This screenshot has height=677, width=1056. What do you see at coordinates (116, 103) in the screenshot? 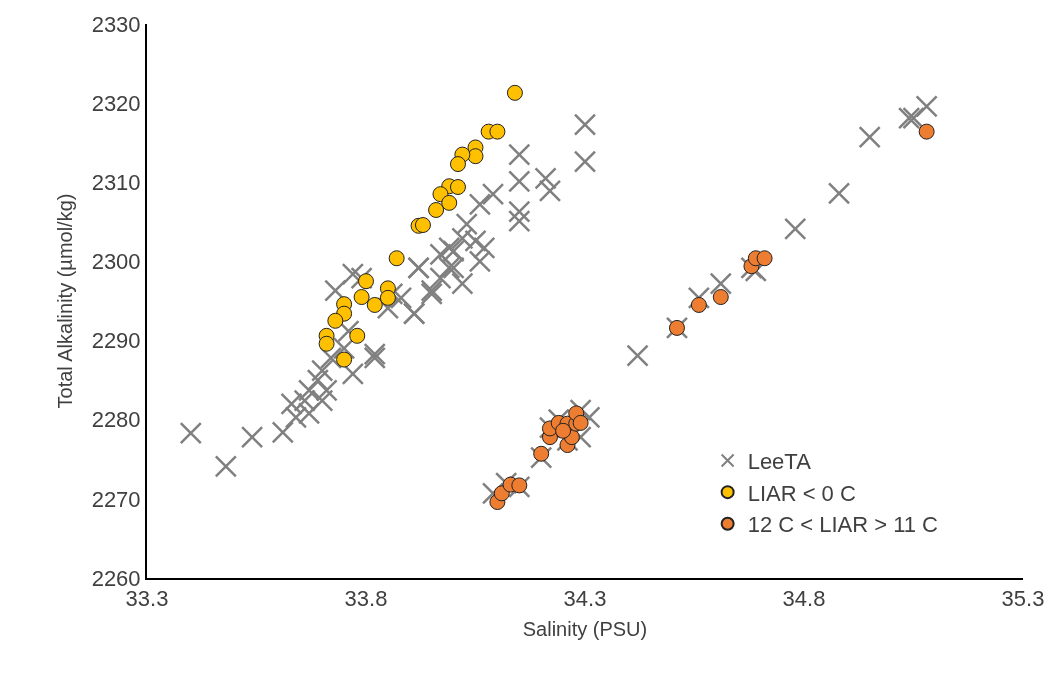
I see `y-tick-label: 2320` at bounding box center [116, 103].